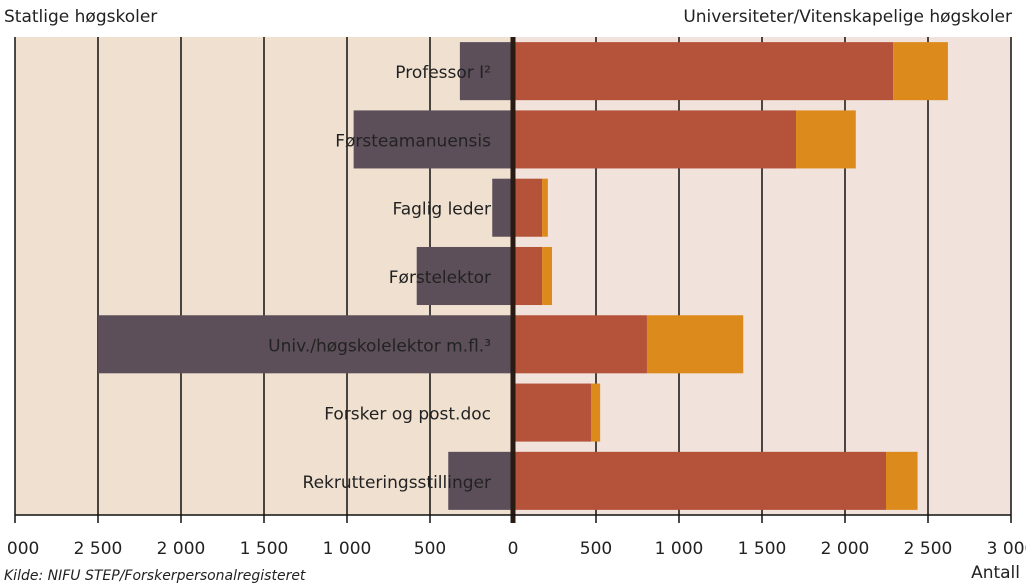 The height and width of the screenshot is (586, 1026). I want to click on x-tick-label: 0, so click(513, 549).